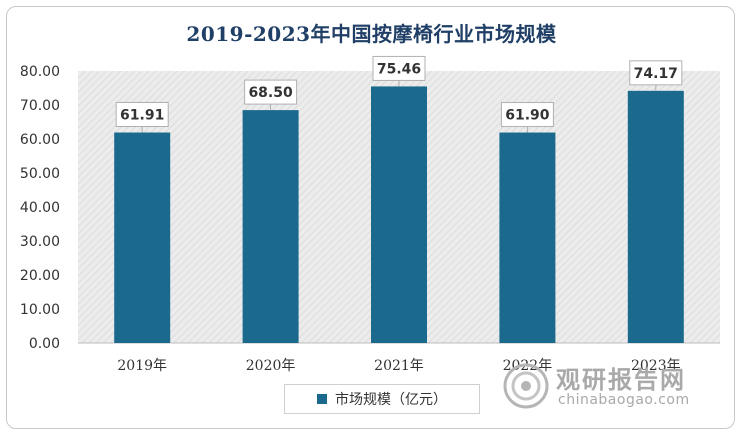 The image size is (743, 437). I want to click on legend-swatch, so click(322, 399).